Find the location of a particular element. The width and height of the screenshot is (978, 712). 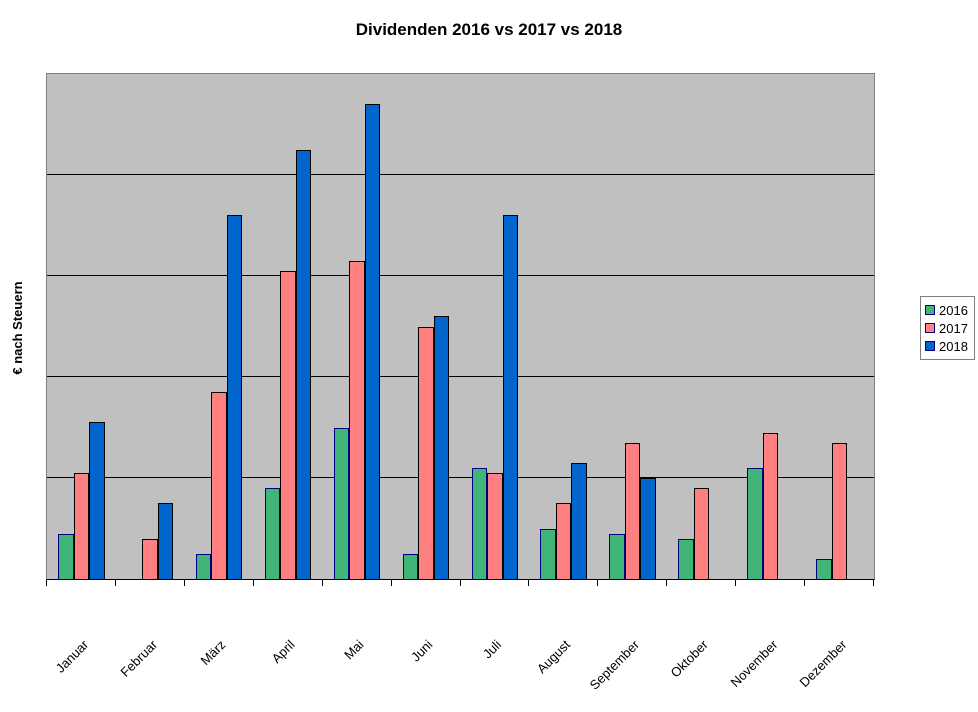

bar-oktober-2017 is located at coordinates (701, 533).